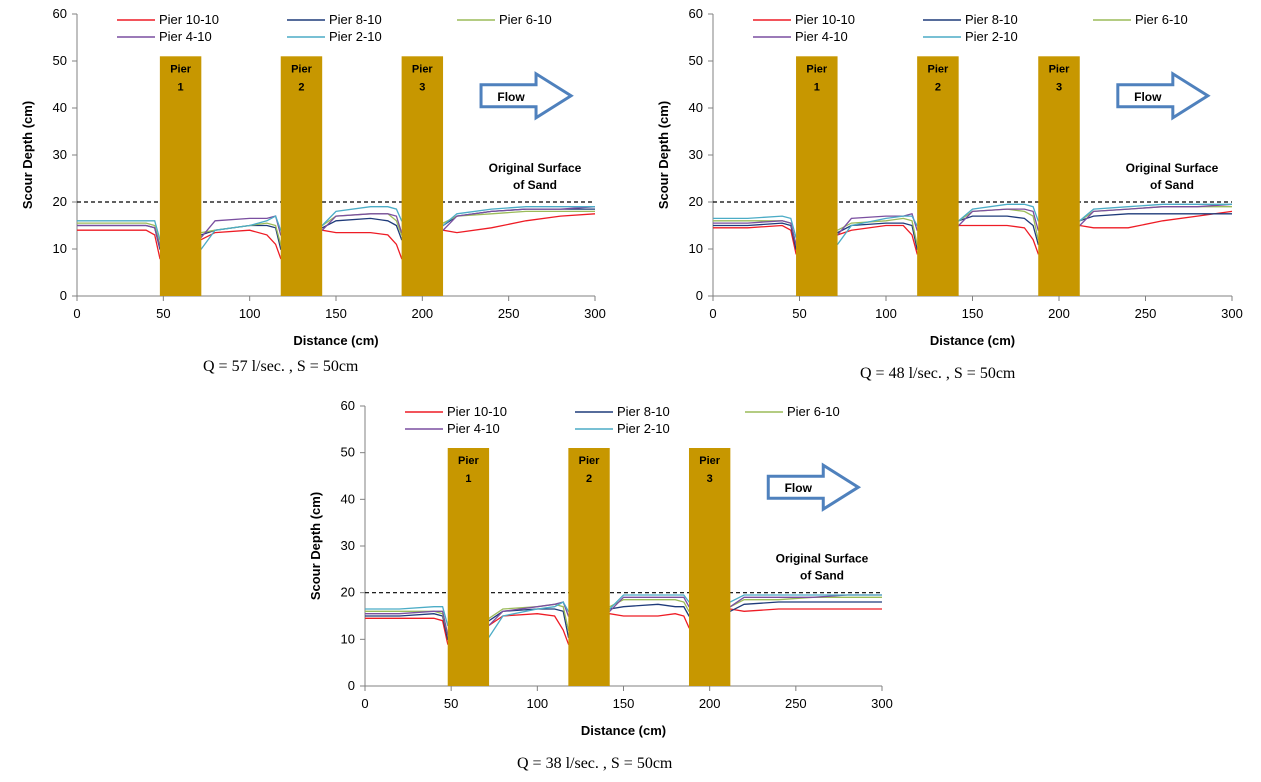 The width and height of the screenshot is (1261, 782). What do you see at coordinates (281, 366) in the screenshot?
I see `chart-caption-1: Q = 57 l/sec. , S = 50cm` at bounding box center [281, 366].